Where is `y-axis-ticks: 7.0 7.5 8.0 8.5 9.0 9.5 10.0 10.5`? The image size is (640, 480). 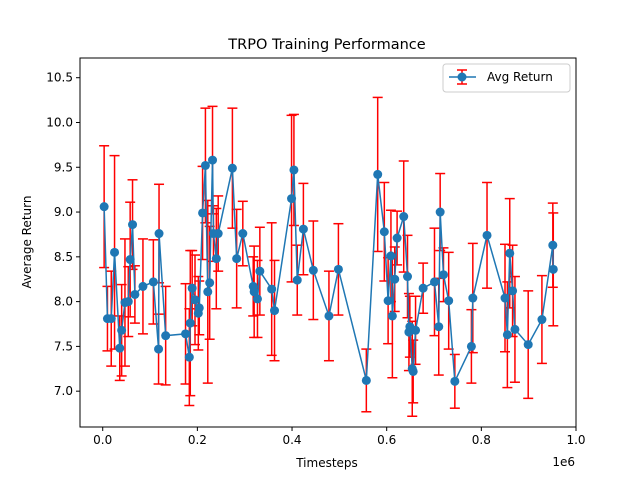
y-axis-ticks: 7.0 7.5 8.0 8.5 9.0 9.5 10.0 10.5 is located at coordinates (63, 234).